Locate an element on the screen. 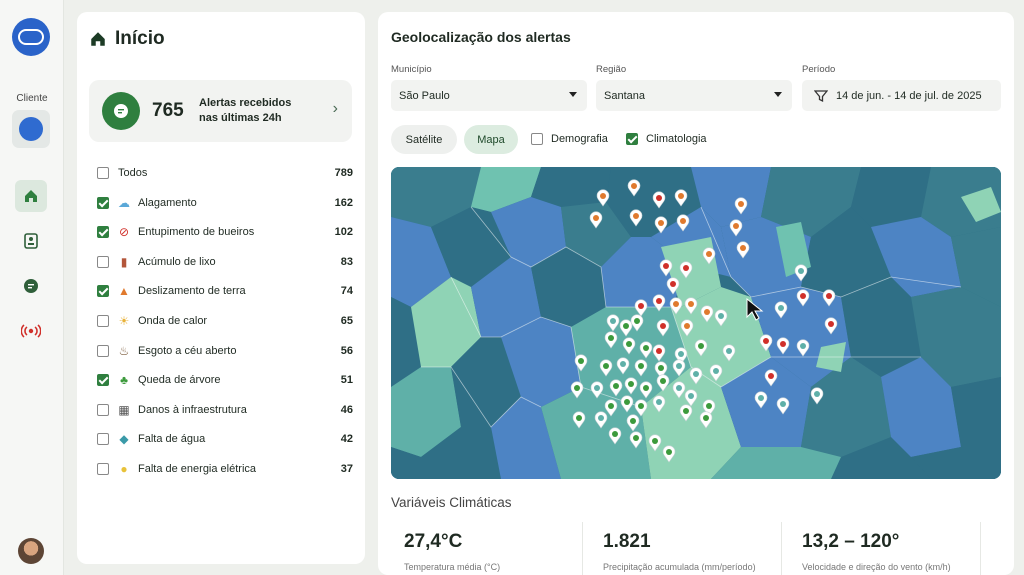 The image size is (1024, 575). filter-row: ◆ Falta de água 42 is located at coordinates (225, 439).